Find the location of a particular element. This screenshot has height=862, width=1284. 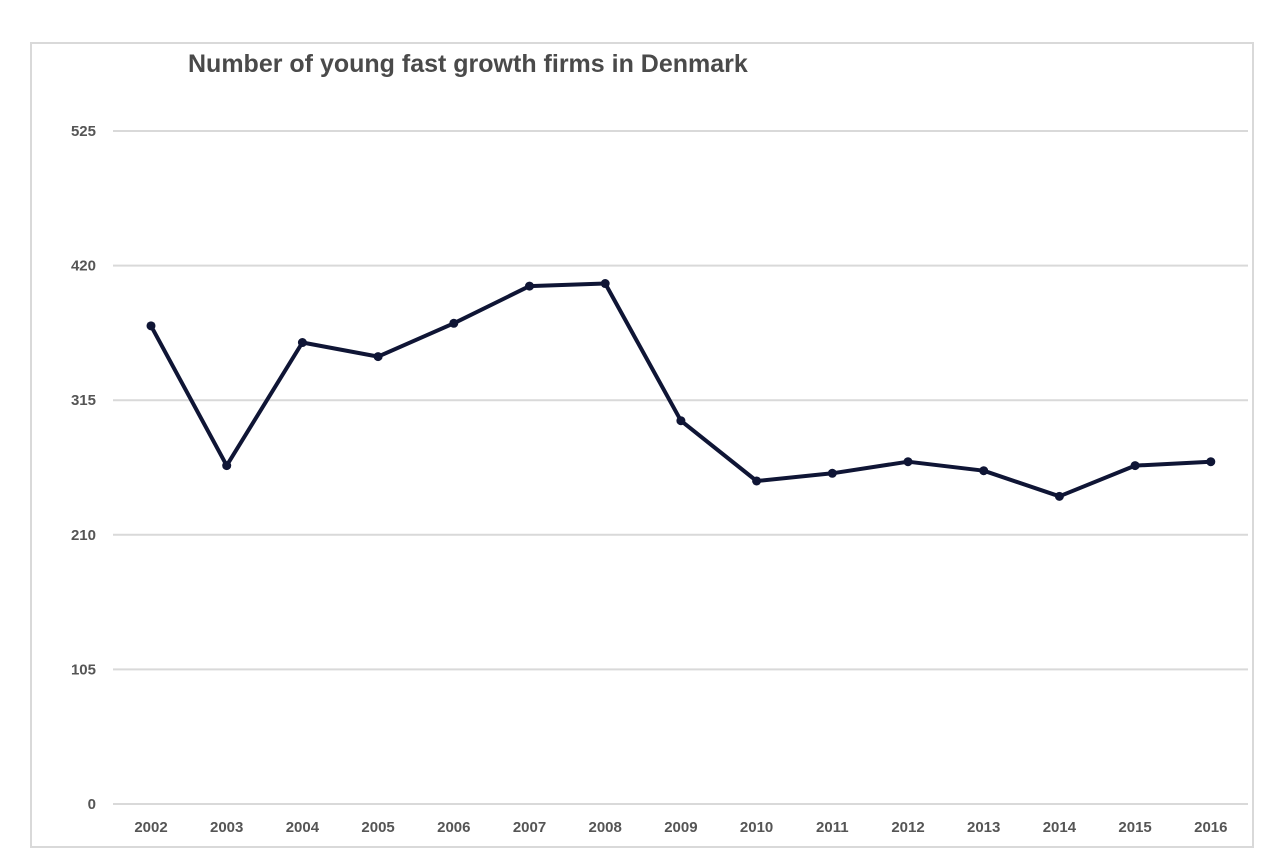

data-point-2004 is located at coordinates (302, 343).